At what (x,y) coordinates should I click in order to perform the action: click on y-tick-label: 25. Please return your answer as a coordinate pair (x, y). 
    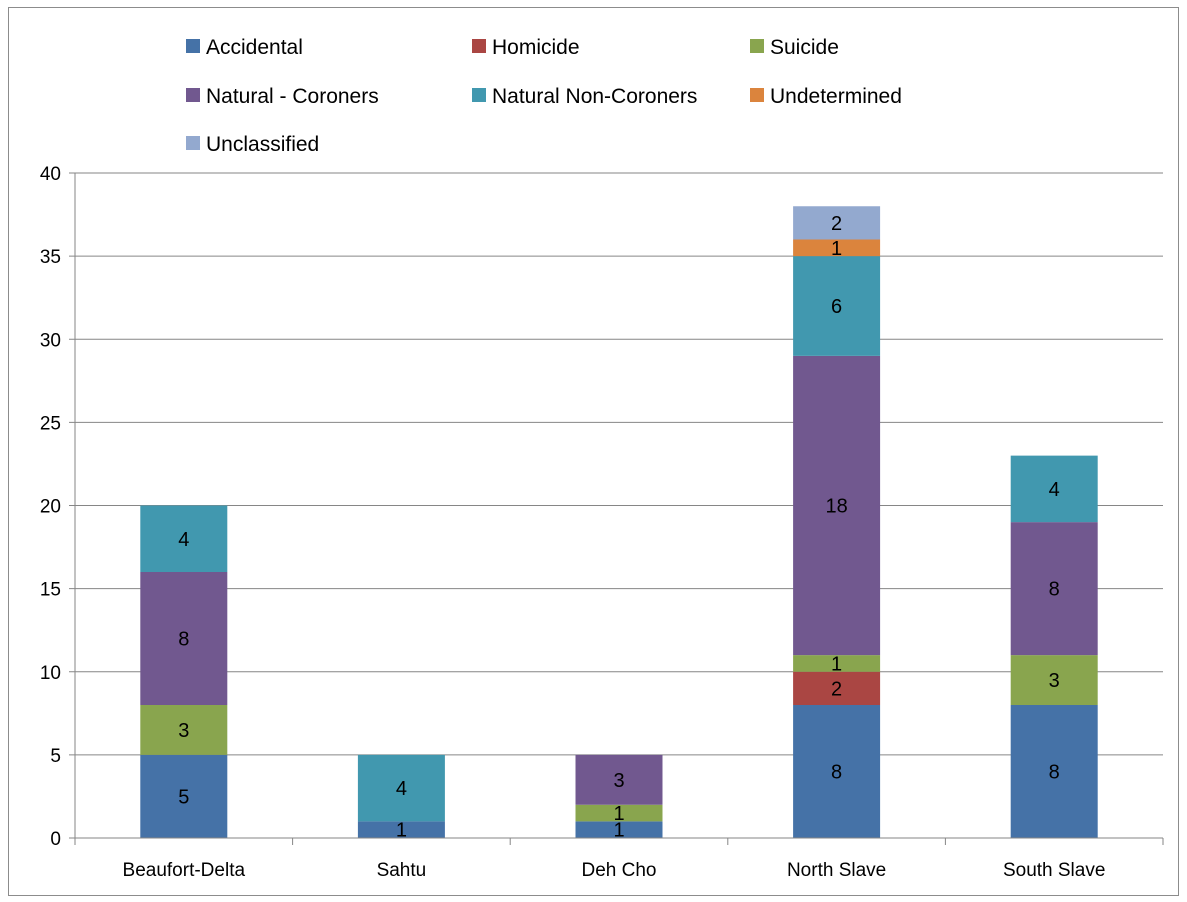
    Looking at the image, I should click on (50, 423).